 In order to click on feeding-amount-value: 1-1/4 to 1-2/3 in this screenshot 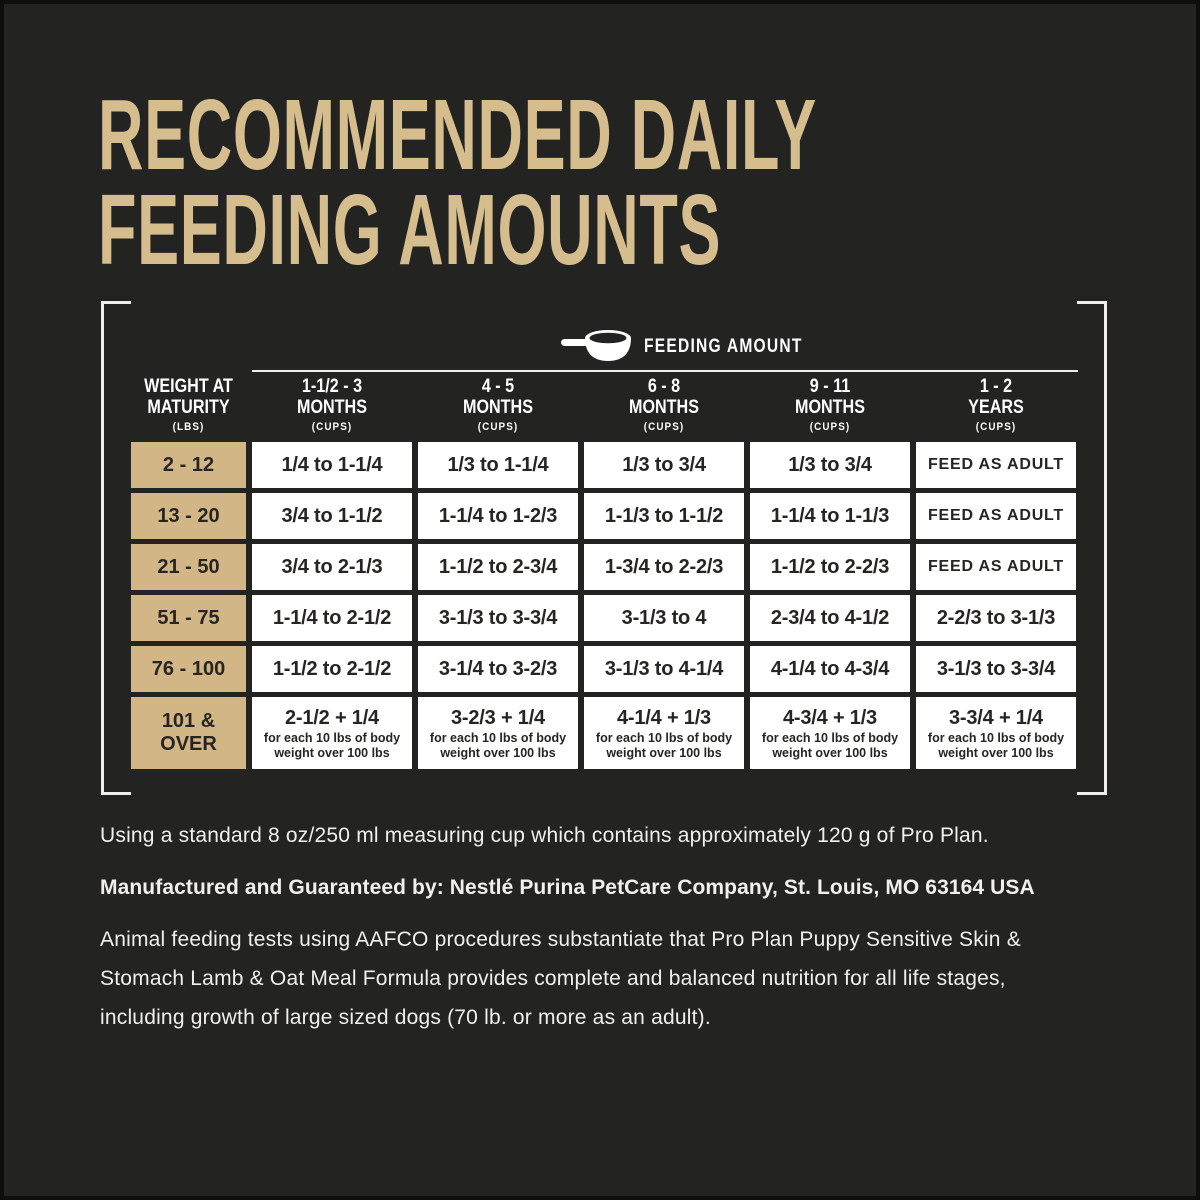, I will do `click(498, 516)`.